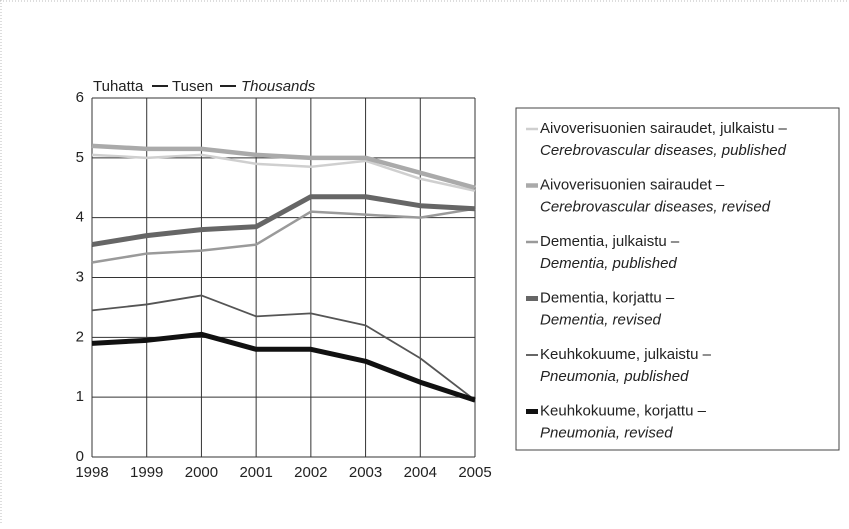  Describe the element at coordinates (608, 263) in the screenshot. I see `legend-label-en: Dementia, published` at that location.